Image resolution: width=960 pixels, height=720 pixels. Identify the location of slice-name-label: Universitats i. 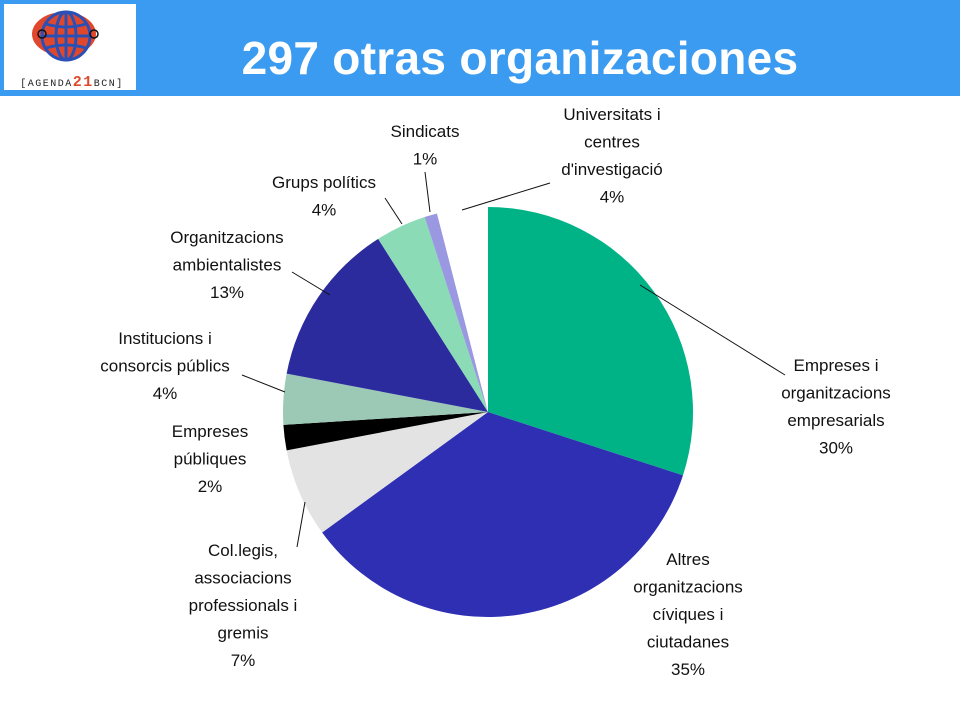
(611, 114).